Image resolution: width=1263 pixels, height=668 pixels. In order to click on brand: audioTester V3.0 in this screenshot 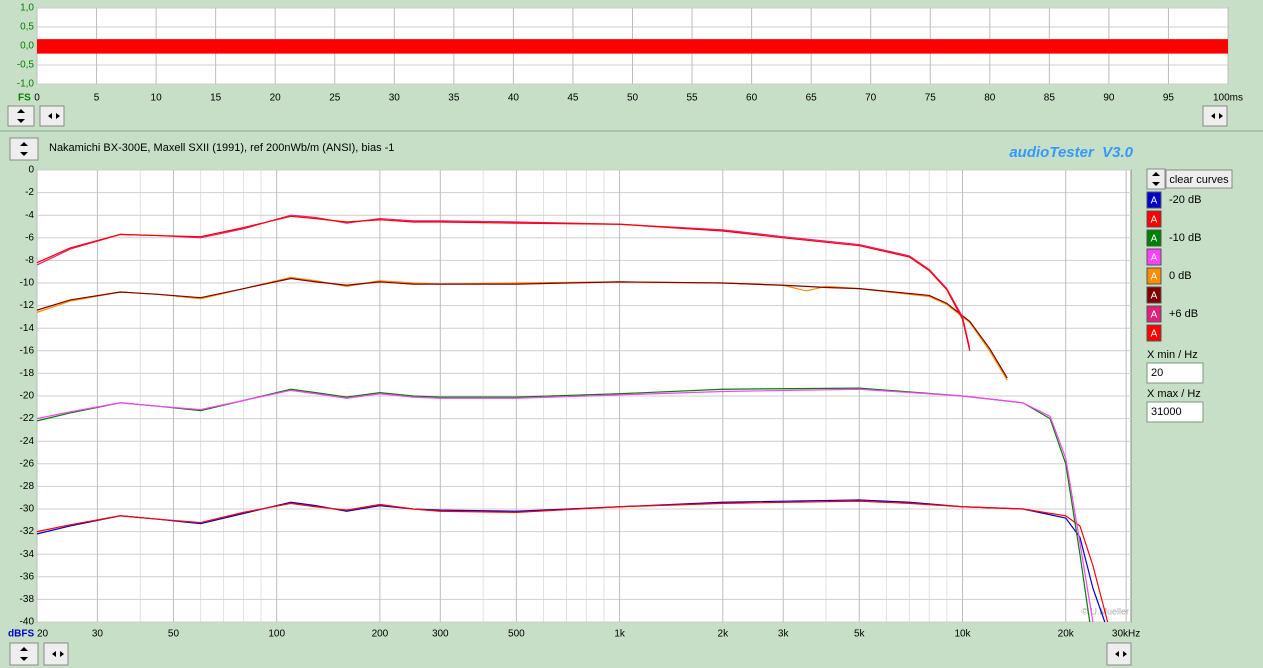, I will do `click(1071, 152)`.